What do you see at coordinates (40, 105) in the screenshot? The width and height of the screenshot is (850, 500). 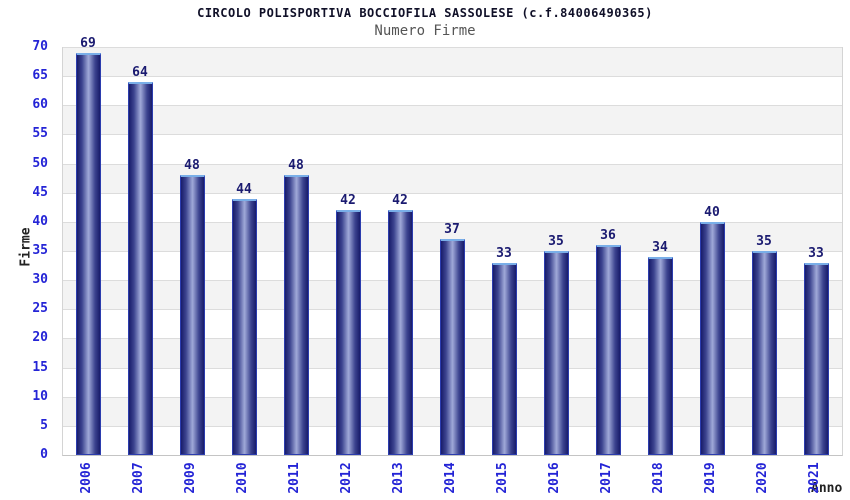 I see `y-tick-label: 60` at bounding box center [40, 105].